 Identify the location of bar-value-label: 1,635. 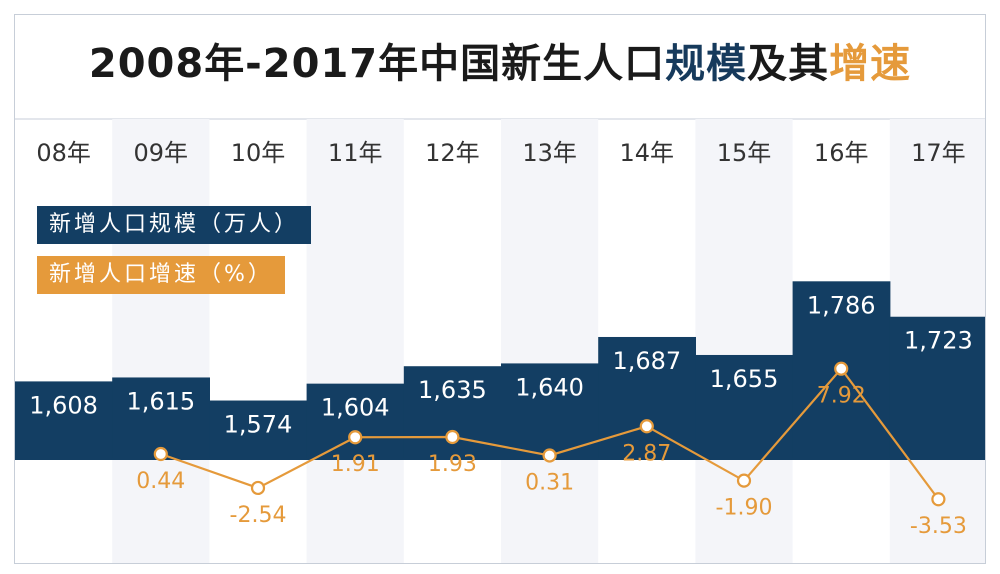
(452, 390).